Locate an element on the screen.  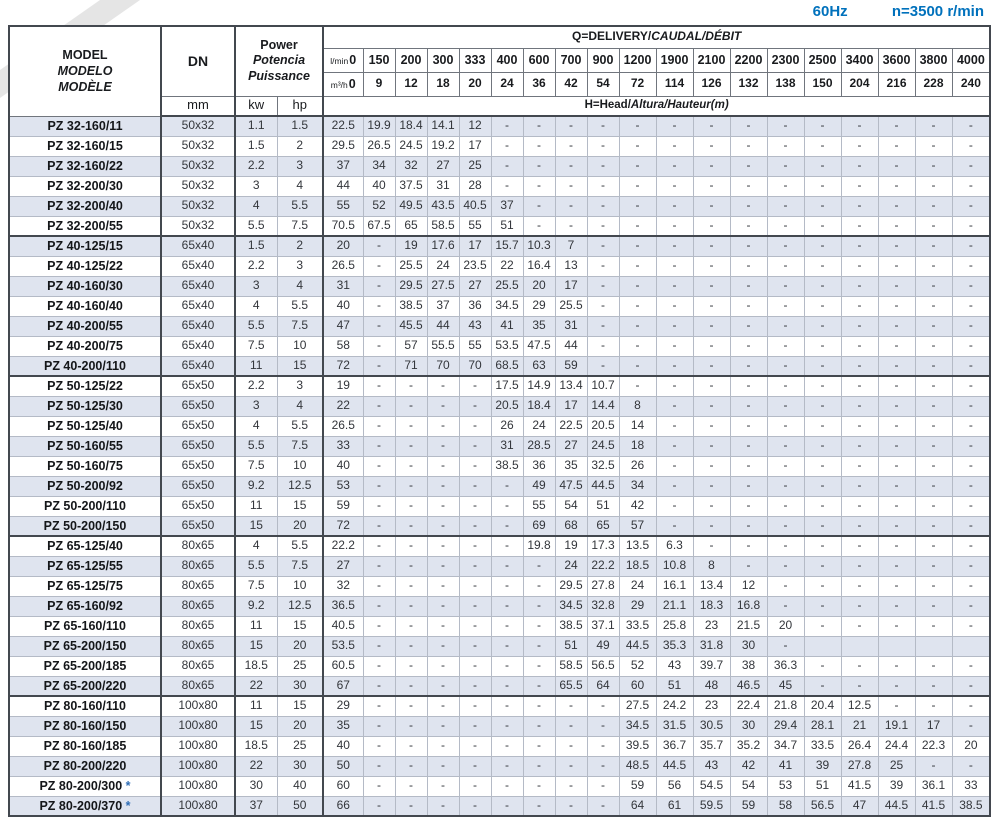
head-value: 24.5 is located at coordinates (411, 146).